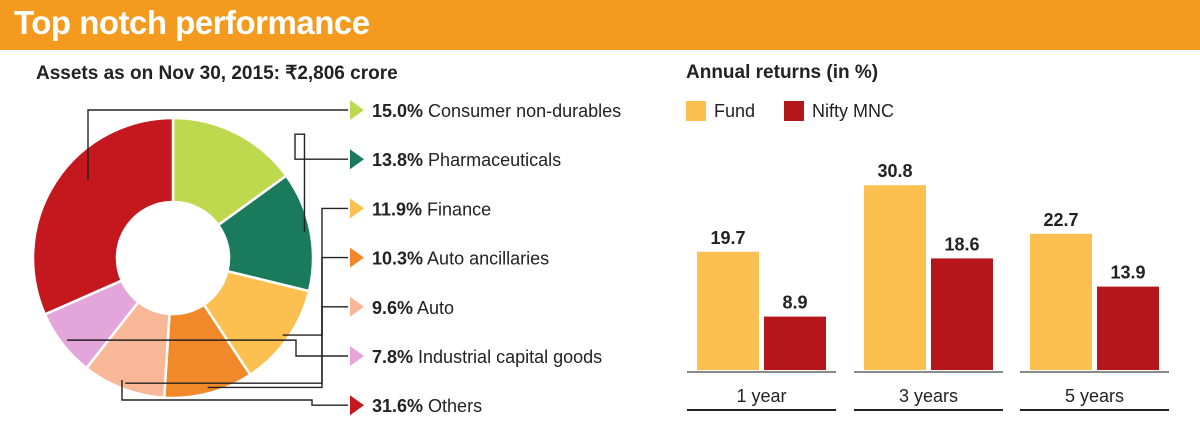  I want to click on bar-nifty-mnc-3-years, so click(962, 314).